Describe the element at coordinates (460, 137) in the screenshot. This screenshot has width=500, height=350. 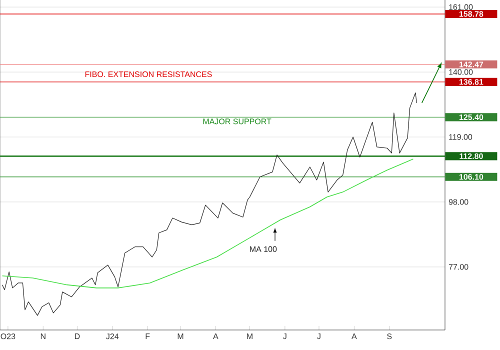
I see `y-tick-label: 119.00` at that location.